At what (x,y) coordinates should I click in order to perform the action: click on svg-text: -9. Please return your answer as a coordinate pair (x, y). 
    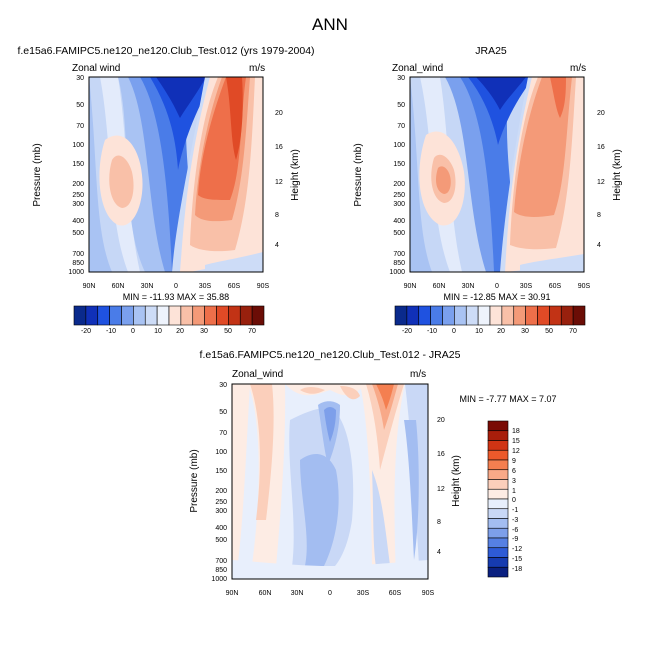
    Looking at the image, I should click on (515, 539).